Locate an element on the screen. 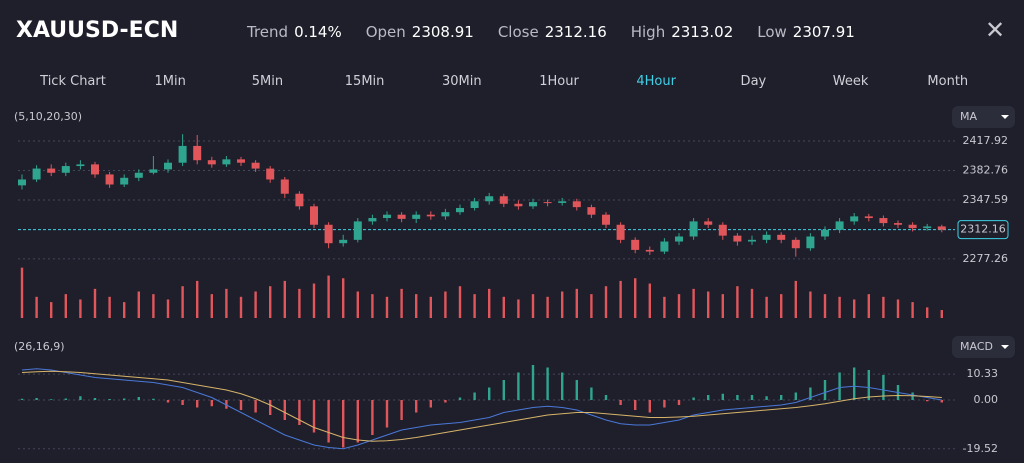 Image resolution: width=1024 pixels, height=463 pixels. timeframe: Month is located at coordinates (948, 81).